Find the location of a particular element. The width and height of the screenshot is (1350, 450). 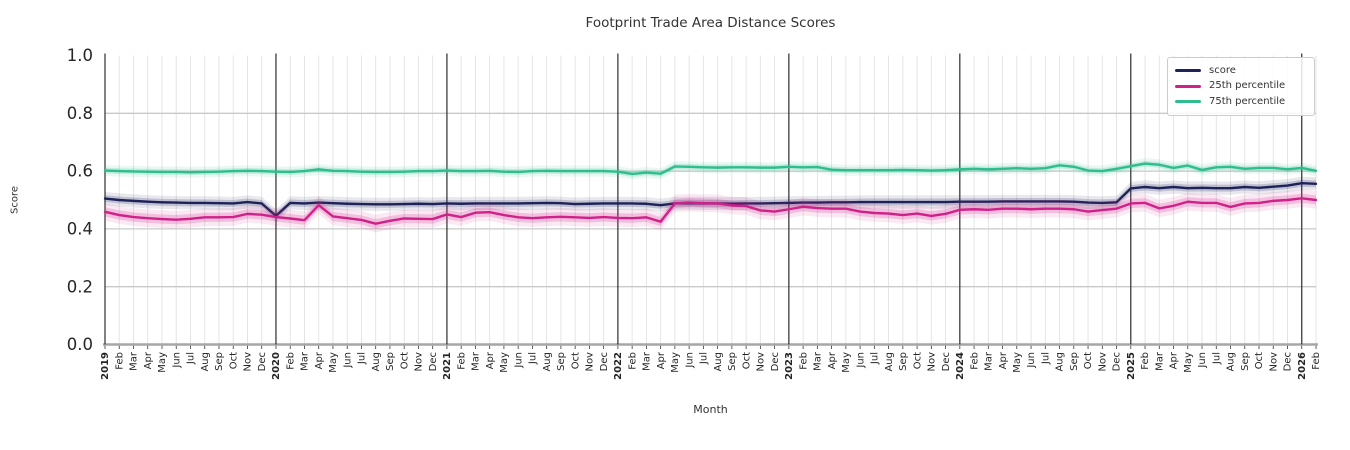

75th-percentile-line is located at coordinates (710, 169).